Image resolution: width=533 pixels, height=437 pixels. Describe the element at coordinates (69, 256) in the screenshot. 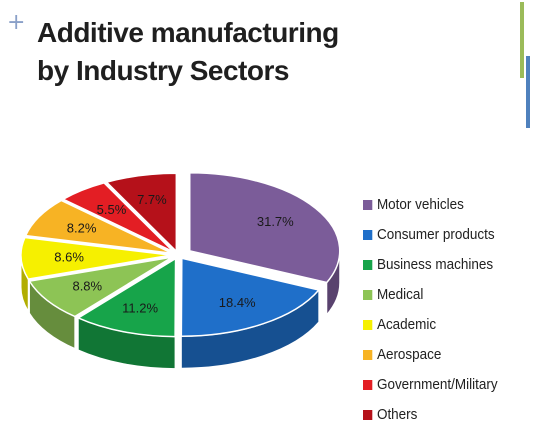

I see `pie-value-label-4: 8.6%` at that location.